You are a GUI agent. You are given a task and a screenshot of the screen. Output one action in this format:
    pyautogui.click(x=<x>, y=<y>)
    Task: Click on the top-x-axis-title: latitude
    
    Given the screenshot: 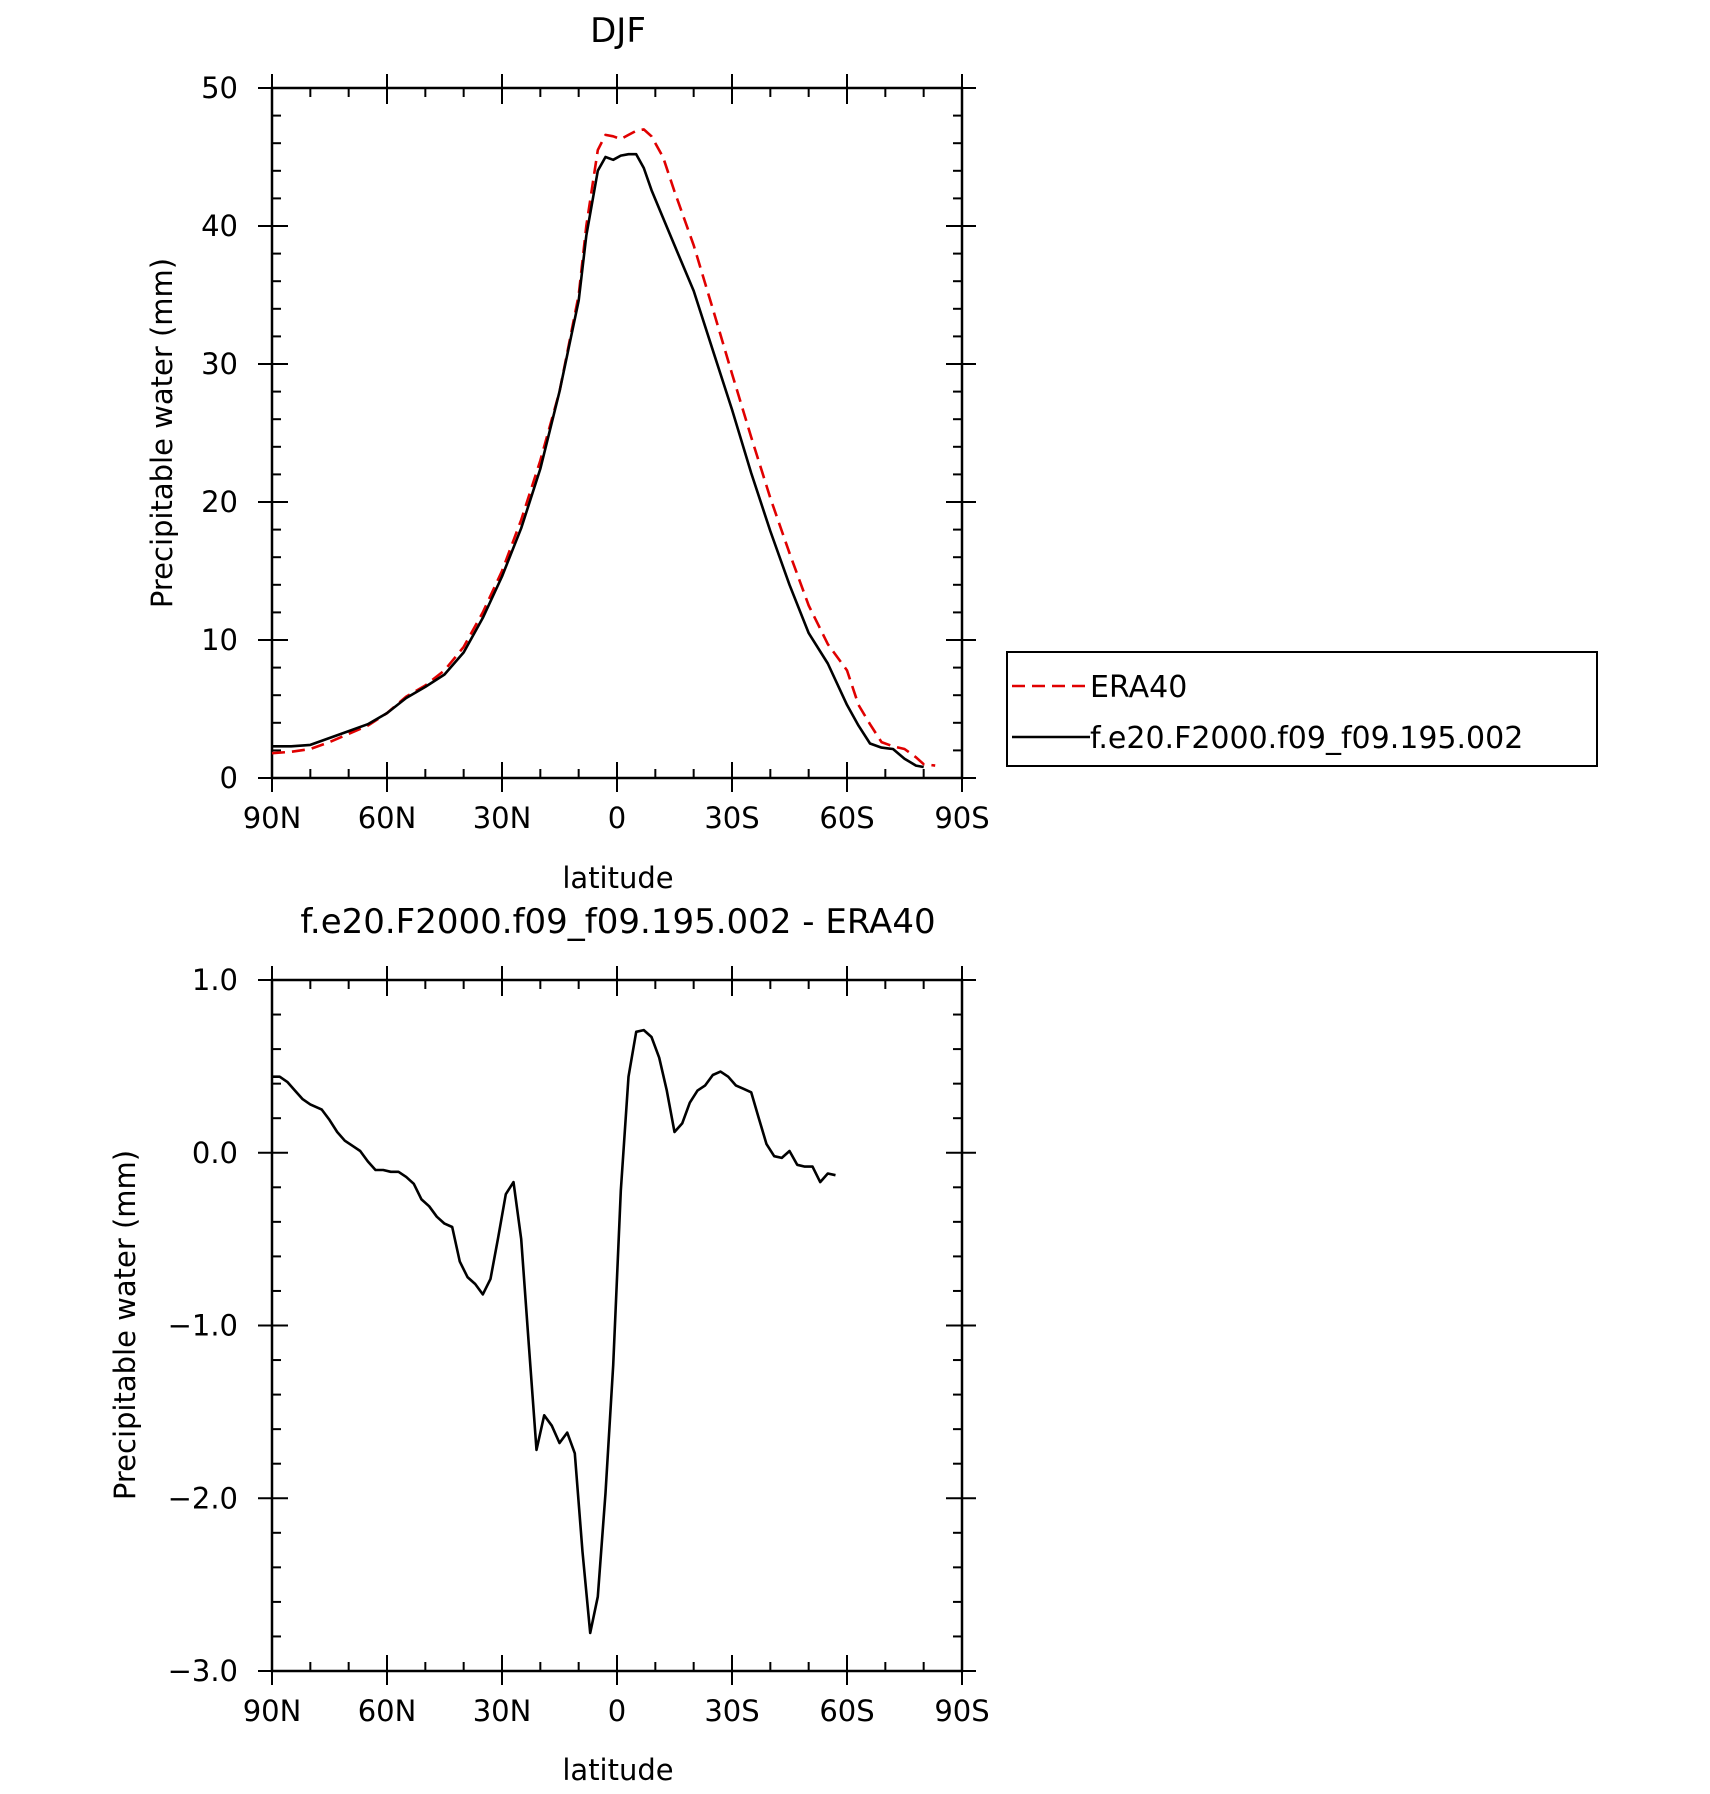 What is the action you would take?
    pyautogui.click(x=617, y=878)
    